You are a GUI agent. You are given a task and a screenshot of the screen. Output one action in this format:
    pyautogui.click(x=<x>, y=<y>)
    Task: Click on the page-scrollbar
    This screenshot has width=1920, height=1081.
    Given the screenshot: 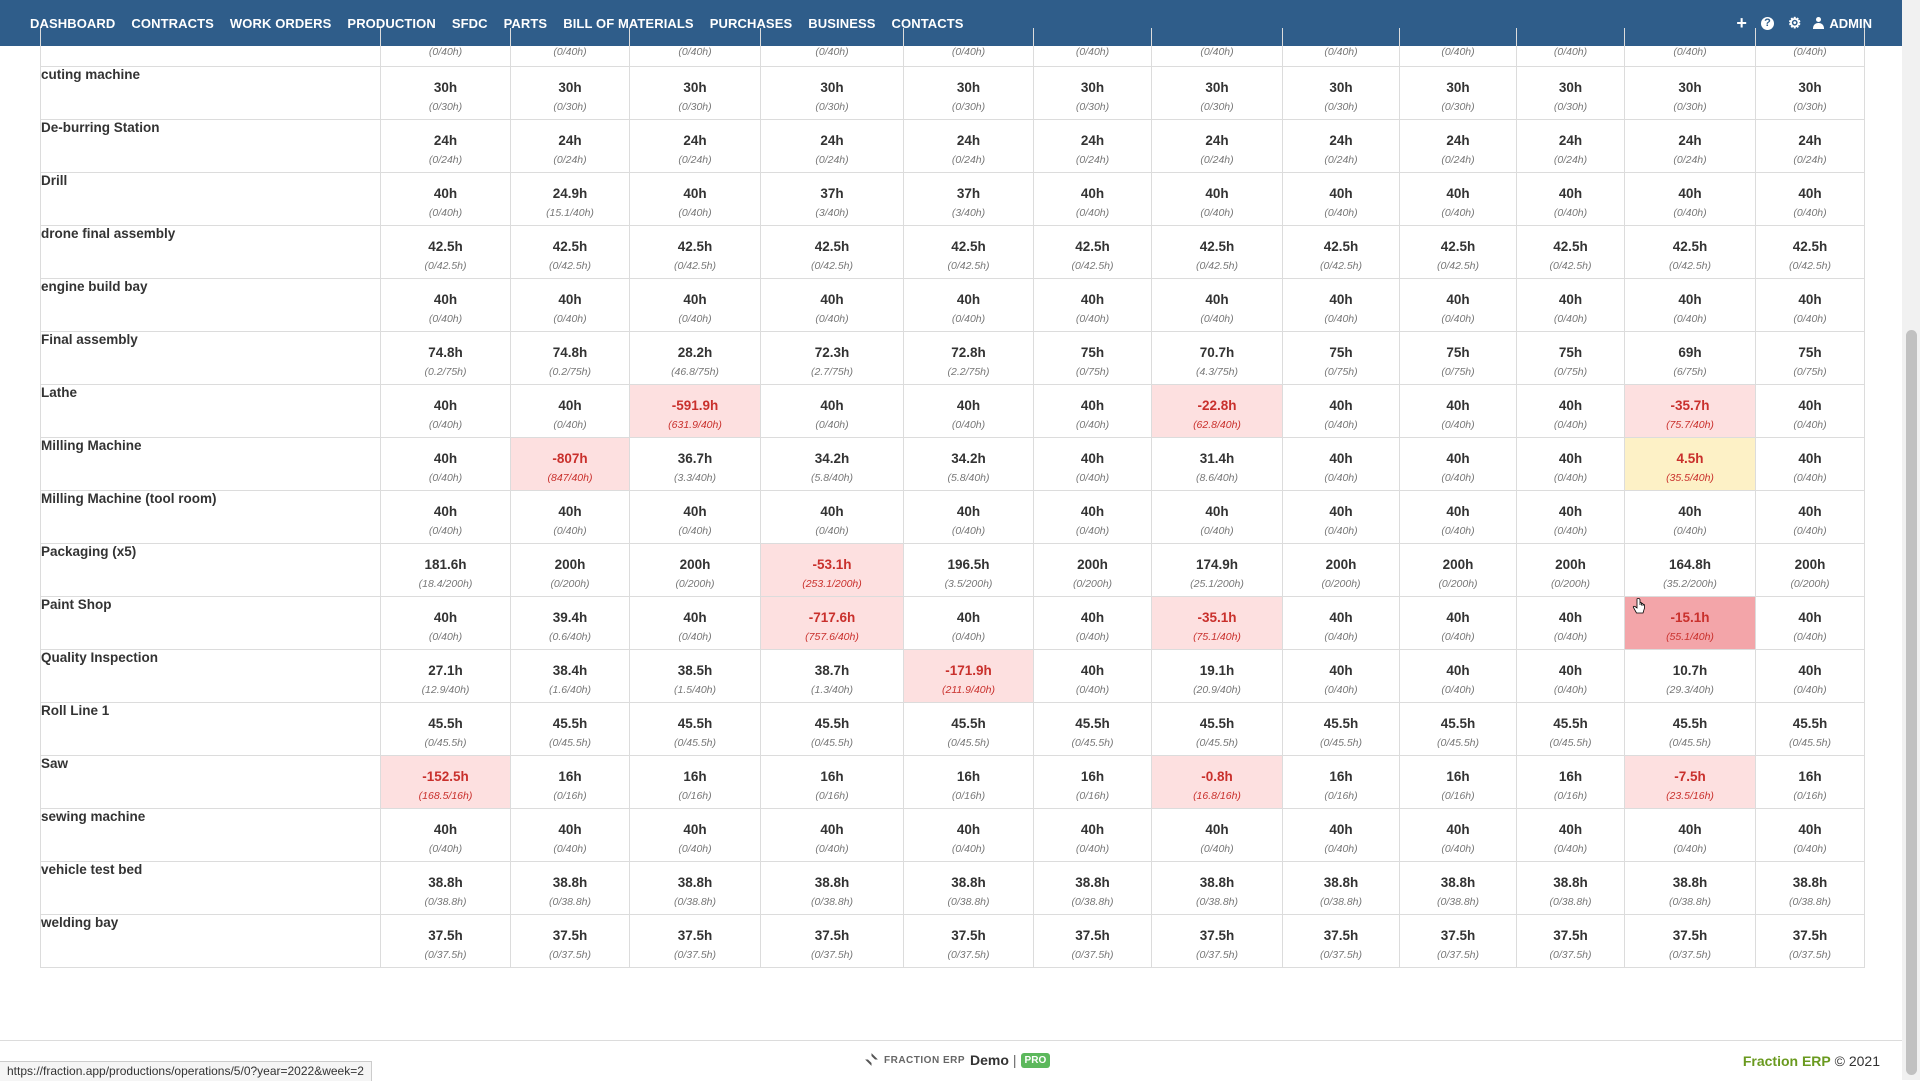 What is the action you would take?
    pyautogui.click(x=1911, y=540)
    